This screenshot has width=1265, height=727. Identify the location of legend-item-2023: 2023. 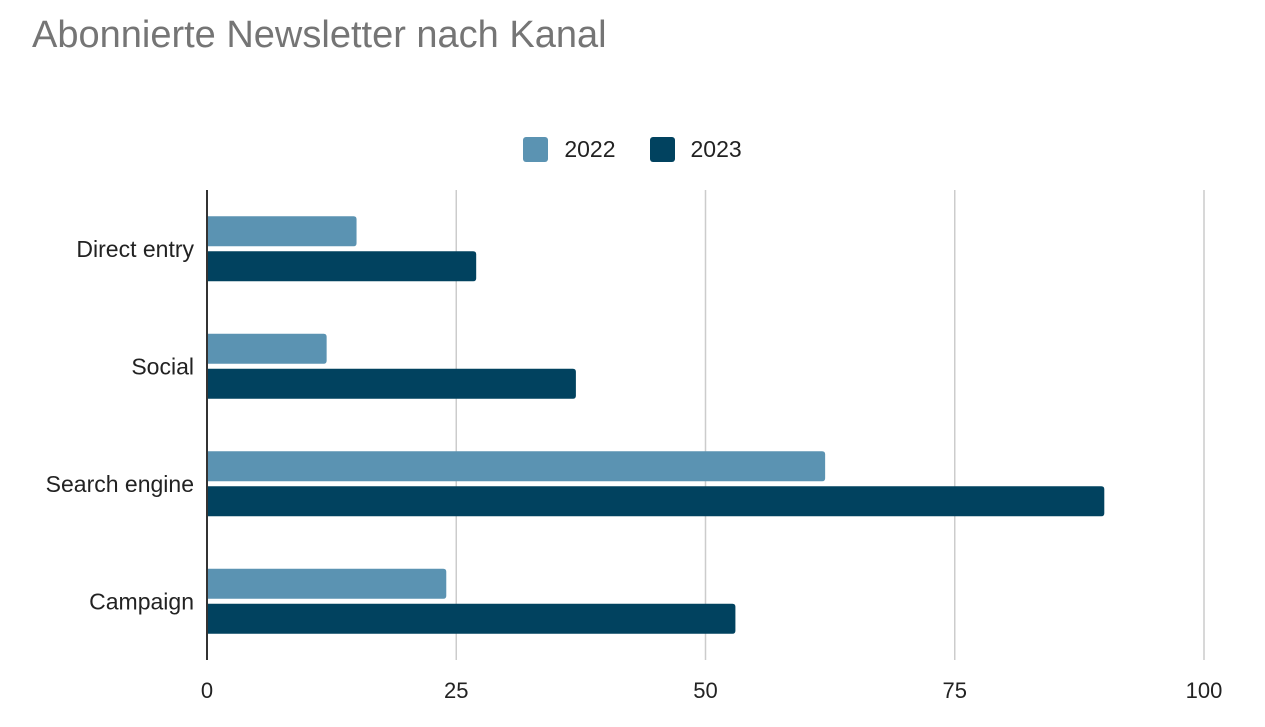
(695, 149).